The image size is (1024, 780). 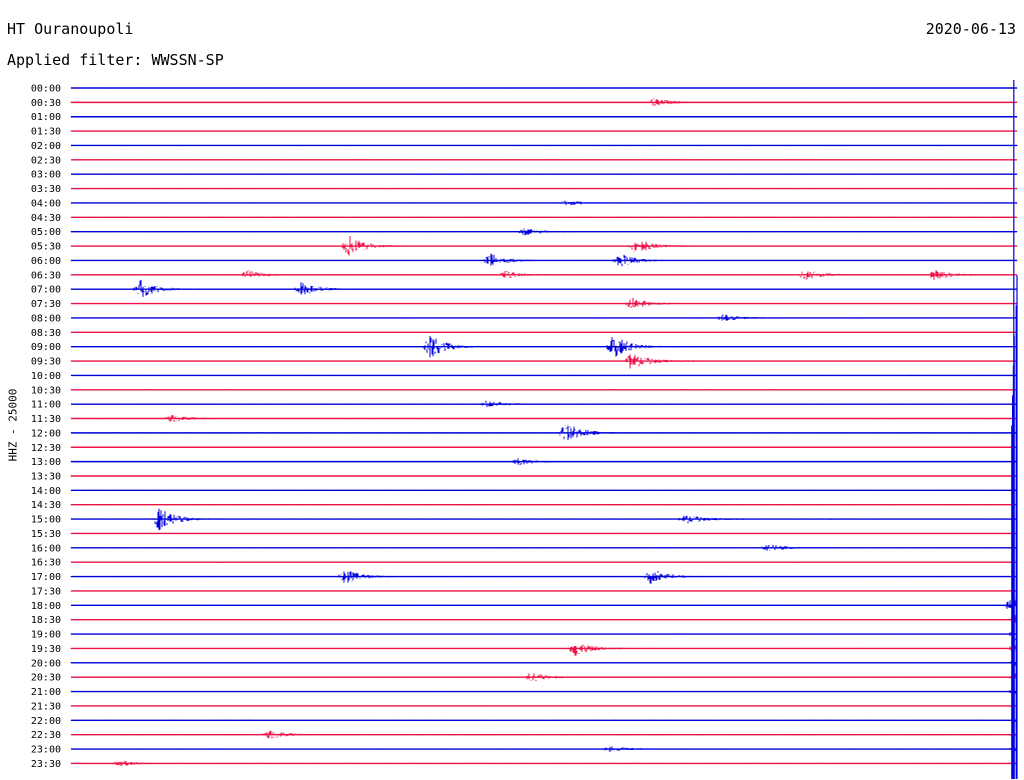 I want to click on large-event-spike, so click(x=1014, y=429).